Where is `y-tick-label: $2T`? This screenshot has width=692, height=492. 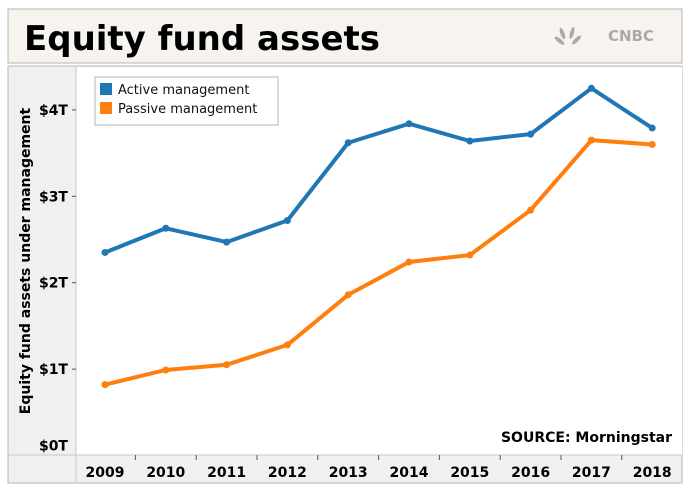
y-tick-label: $2T is located at coordinates (53, 284).